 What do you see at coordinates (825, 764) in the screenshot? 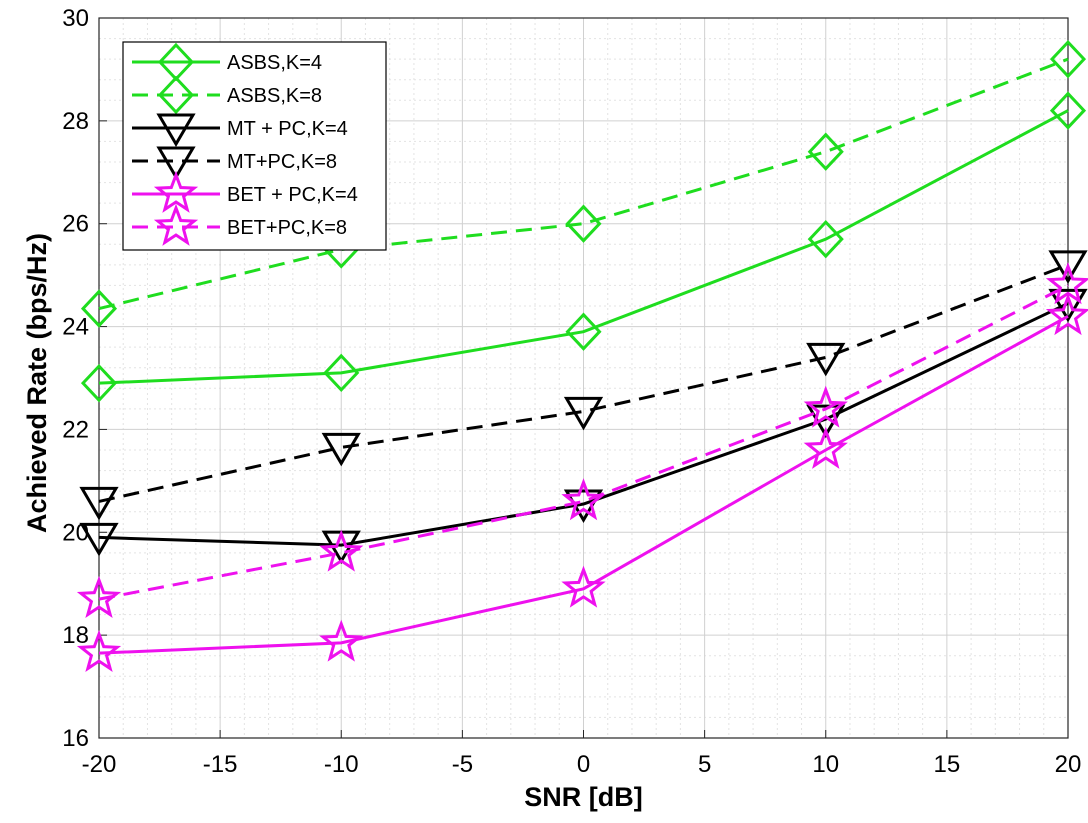
I see `x-tick-label: 10` at bounding box center [825, 764].